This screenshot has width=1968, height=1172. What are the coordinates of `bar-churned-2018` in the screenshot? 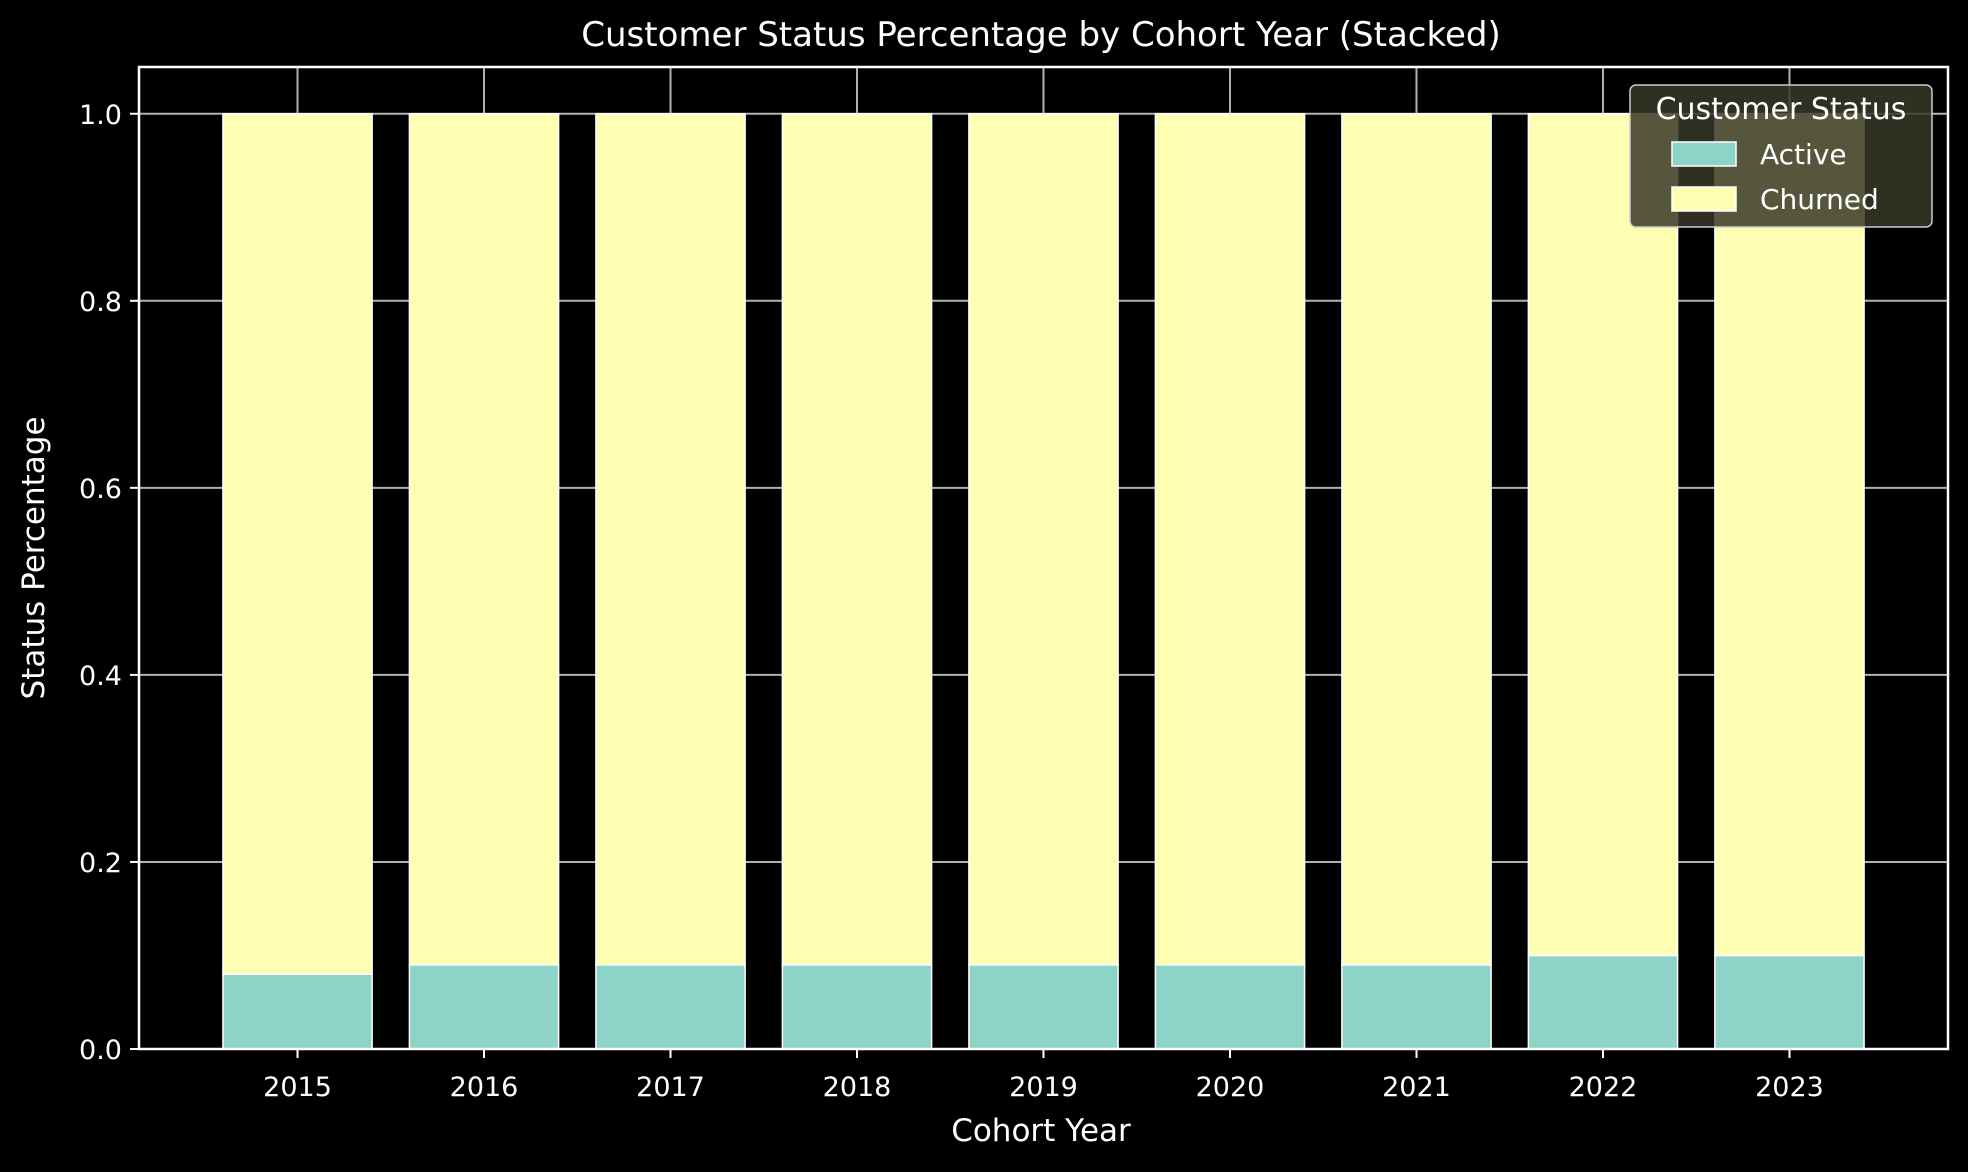 It's located at (857, 539).